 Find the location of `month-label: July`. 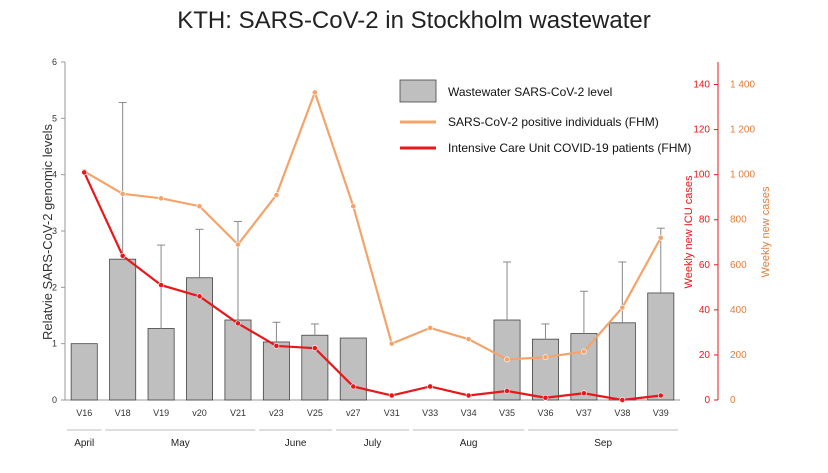

month-label: July is located at coordinates (373, 443).